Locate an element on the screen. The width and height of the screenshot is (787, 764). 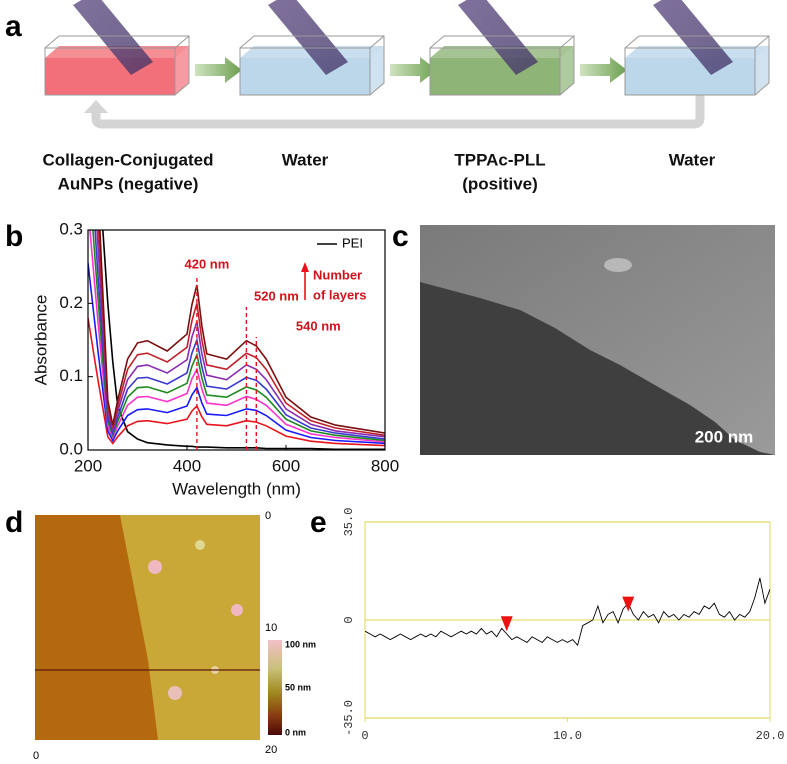
x-tick-label: 10.0 is located at coordinates (567, 736).